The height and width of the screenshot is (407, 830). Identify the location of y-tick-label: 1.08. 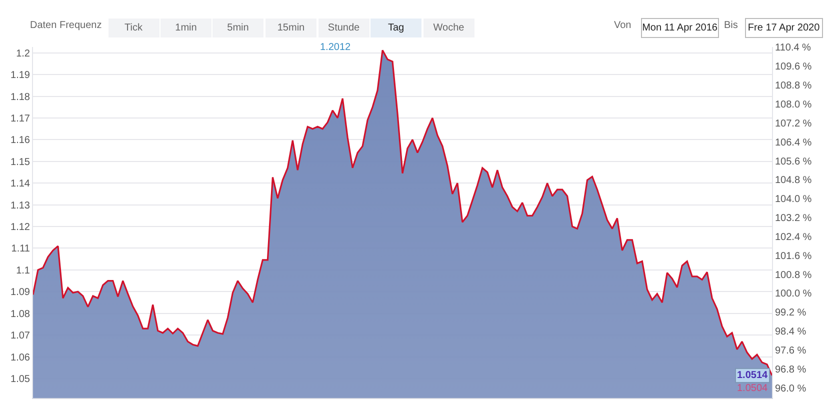
(20, 314).